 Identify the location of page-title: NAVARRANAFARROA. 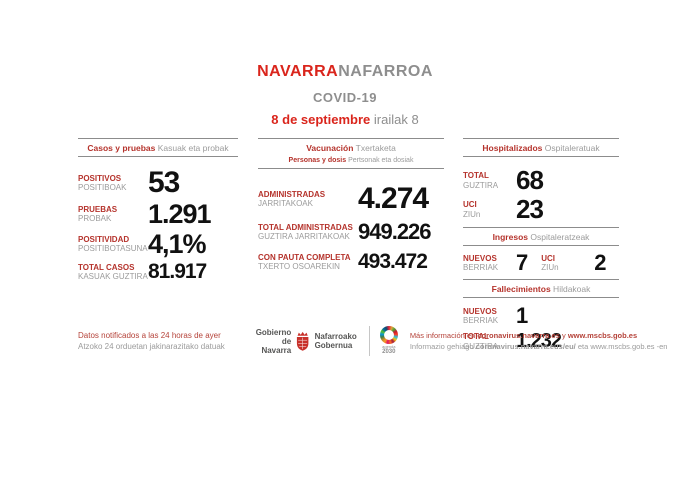
(345, 72).